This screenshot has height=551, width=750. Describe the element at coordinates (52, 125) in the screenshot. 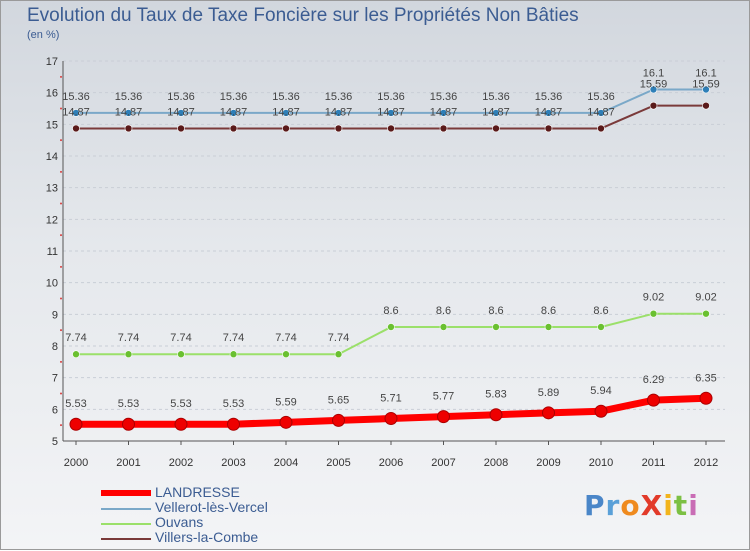

I see `y-tick-label: 15` at that location.